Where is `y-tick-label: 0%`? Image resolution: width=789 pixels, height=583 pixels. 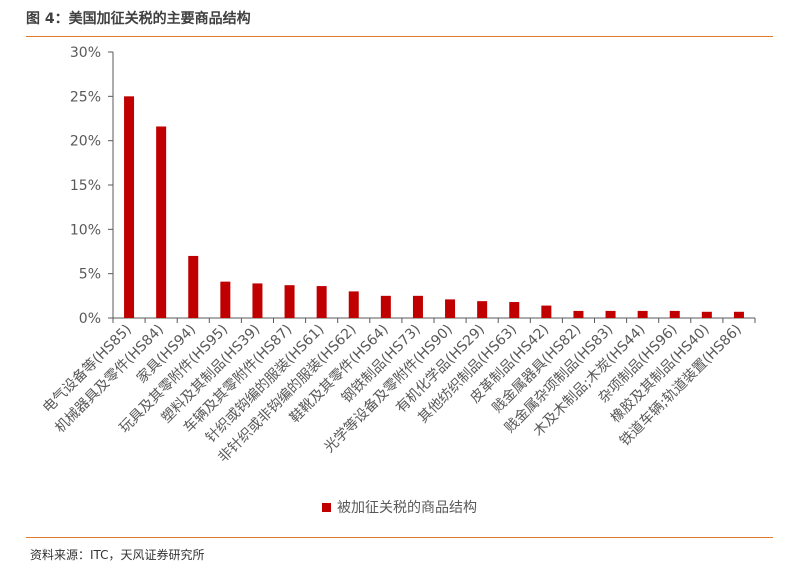
y-tick-label: 0% is located at coordinates (90, 319).